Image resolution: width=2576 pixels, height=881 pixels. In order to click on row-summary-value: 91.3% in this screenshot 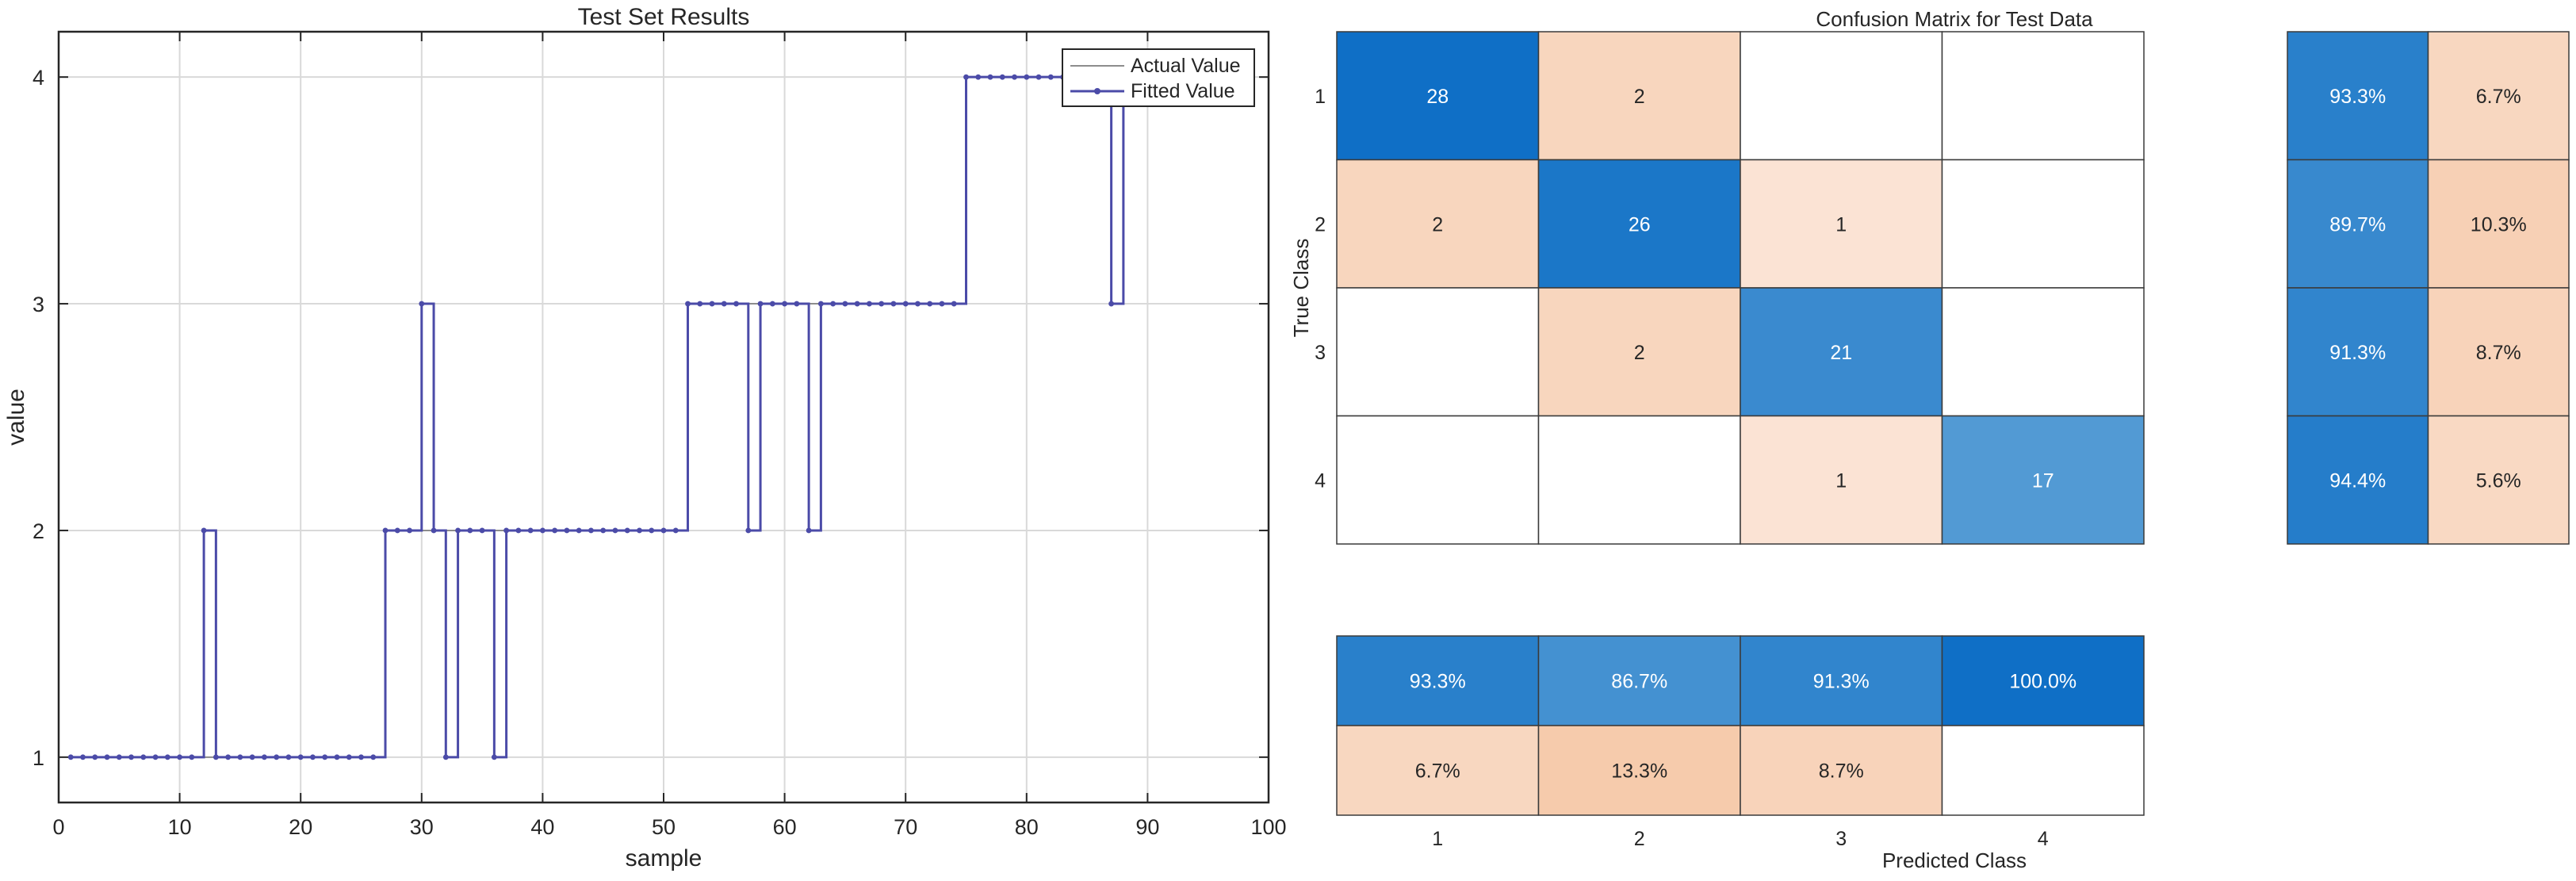, I will do `click(2357, 353)`.